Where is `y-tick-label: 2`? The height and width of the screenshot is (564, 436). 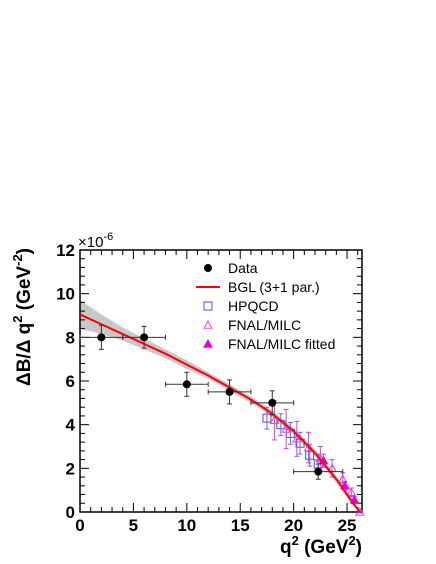
y-tick-label: 2 is located at coordinates (70, 468).